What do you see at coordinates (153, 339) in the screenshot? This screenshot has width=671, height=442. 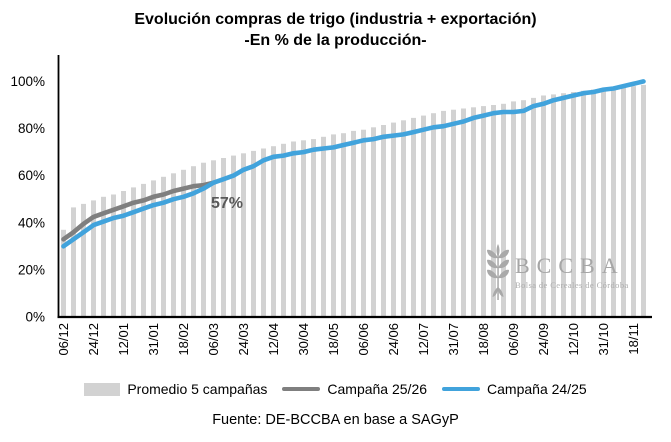 I see `x-tick-label: 31/01` at bounding box center [153, 339].